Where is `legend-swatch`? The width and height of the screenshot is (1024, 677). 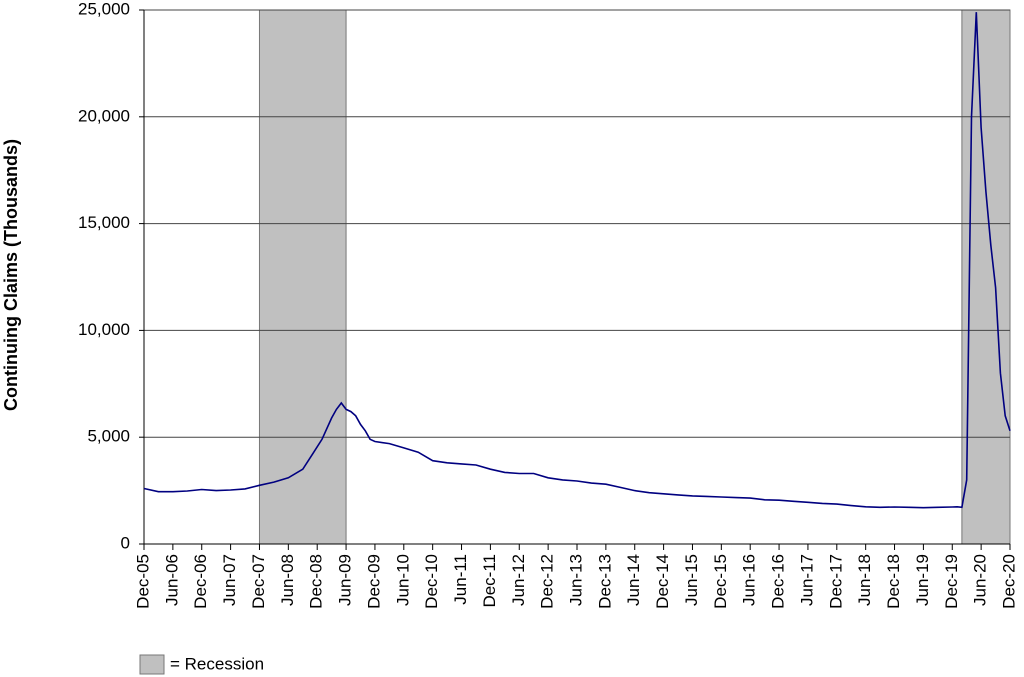 legend-swatch is located at coordinates (152, 664).